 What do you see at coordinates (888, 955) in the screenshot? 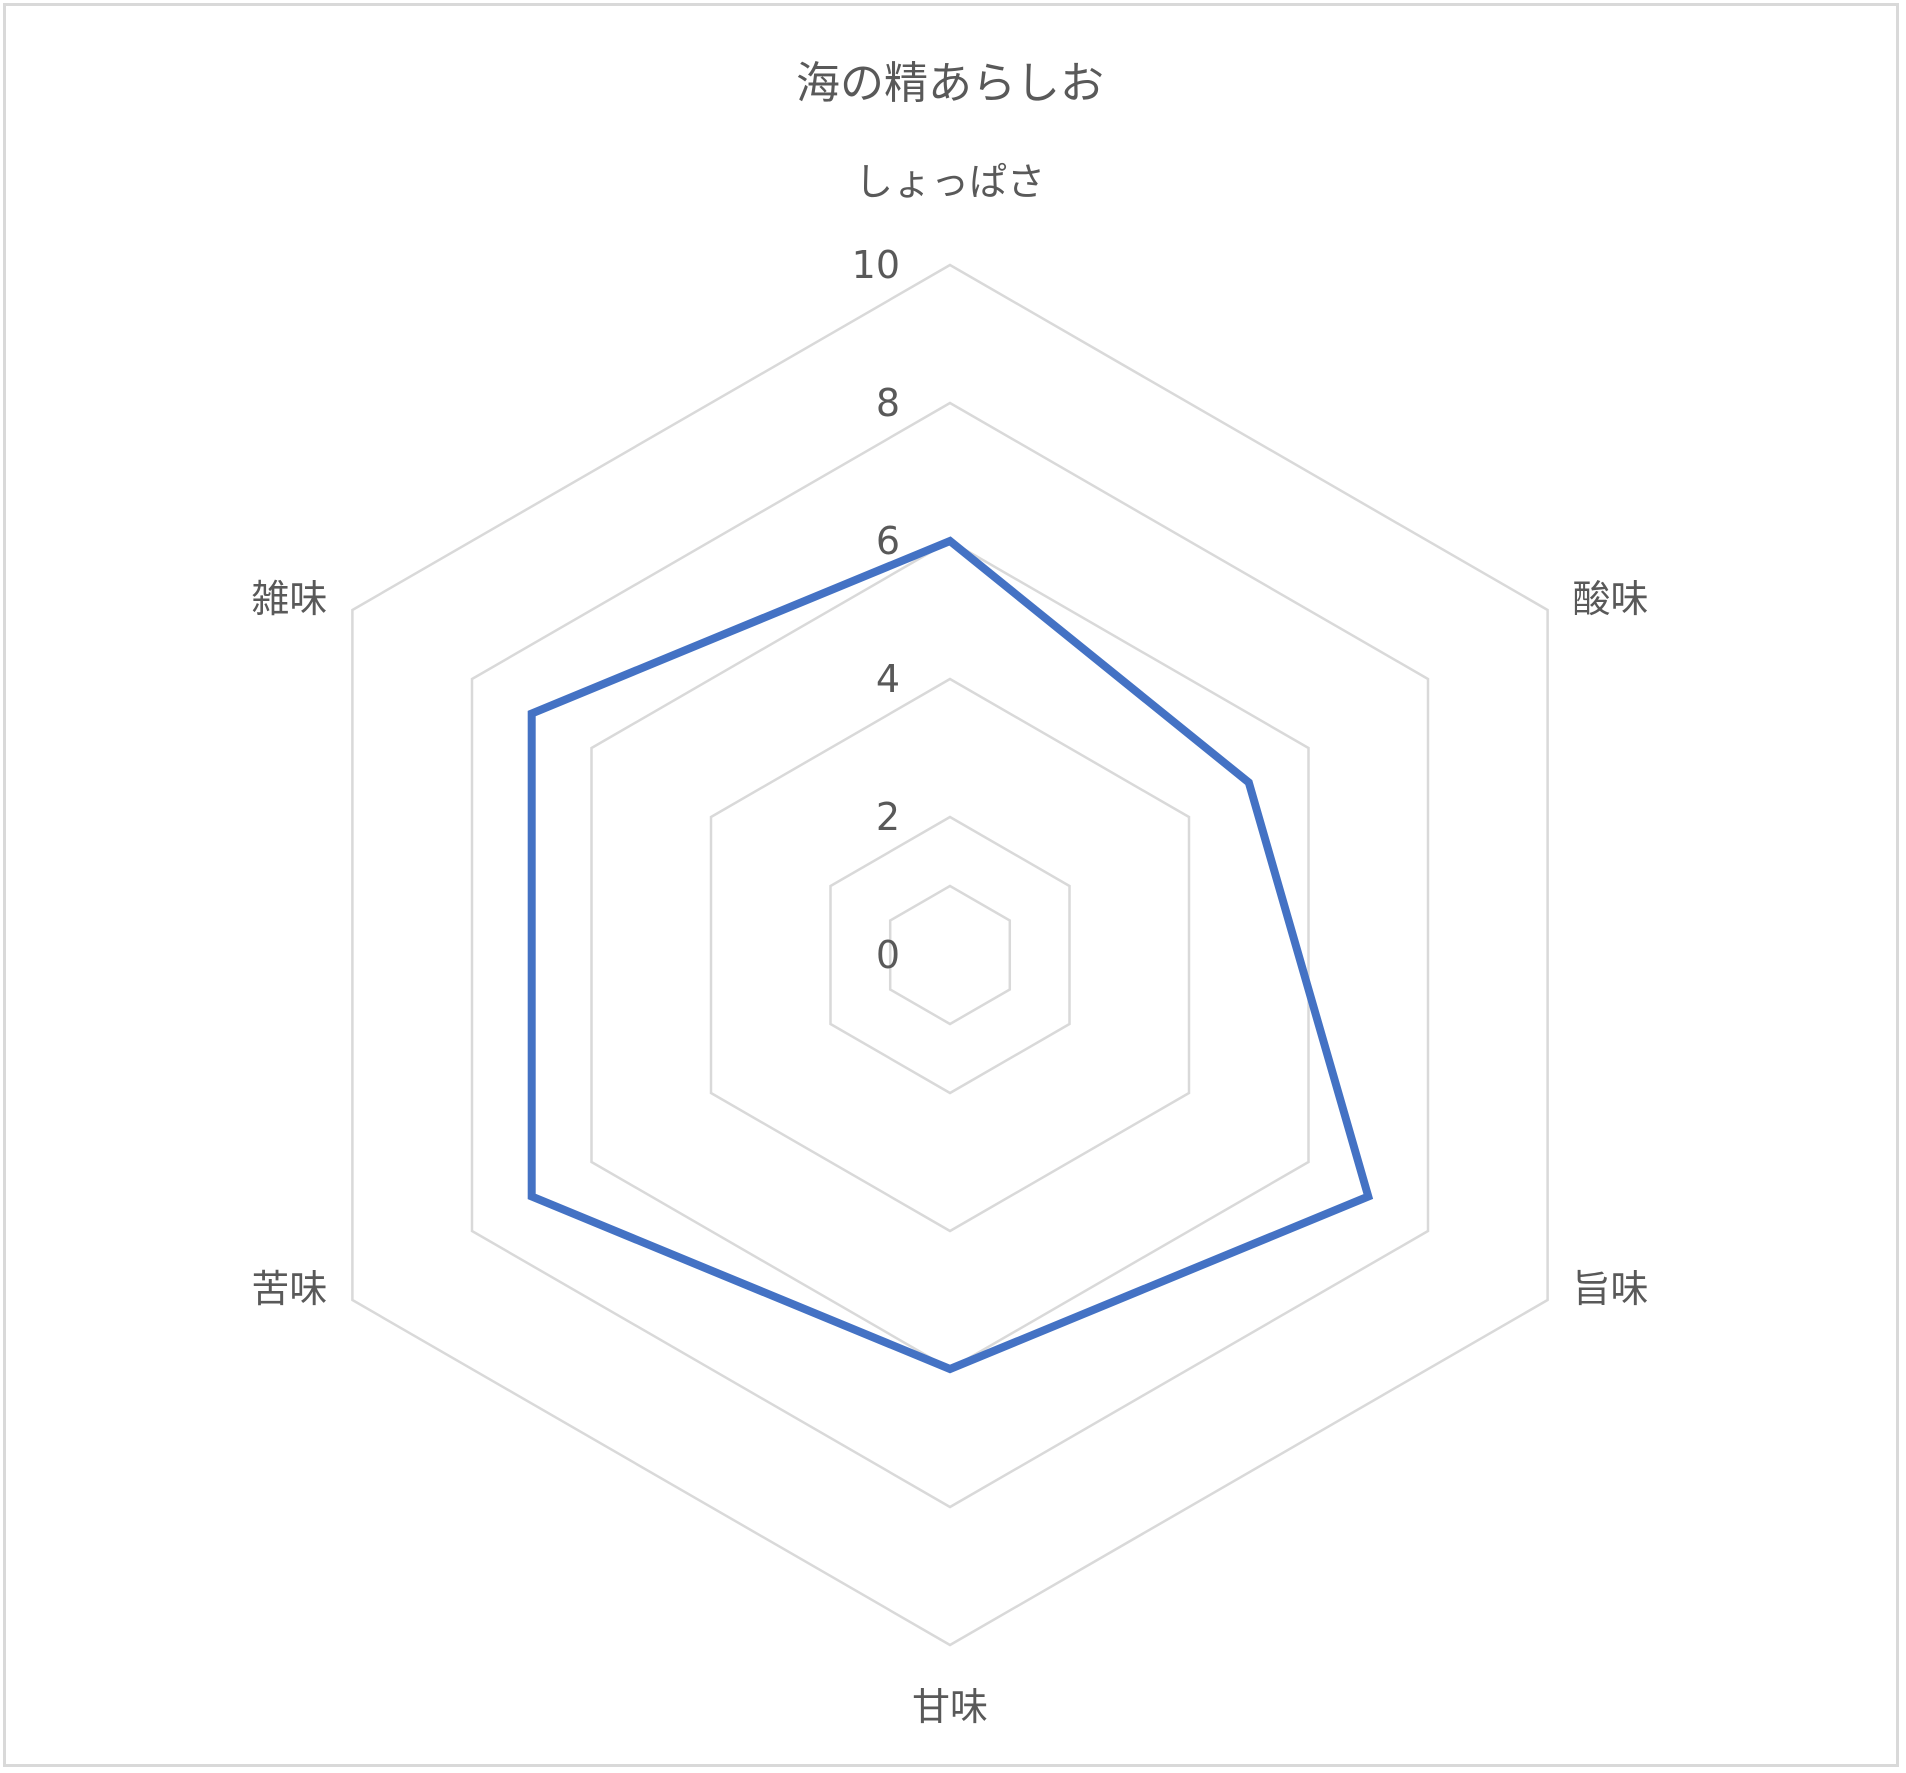
I see `tick-label: 0` at bounding box center [888, 955].